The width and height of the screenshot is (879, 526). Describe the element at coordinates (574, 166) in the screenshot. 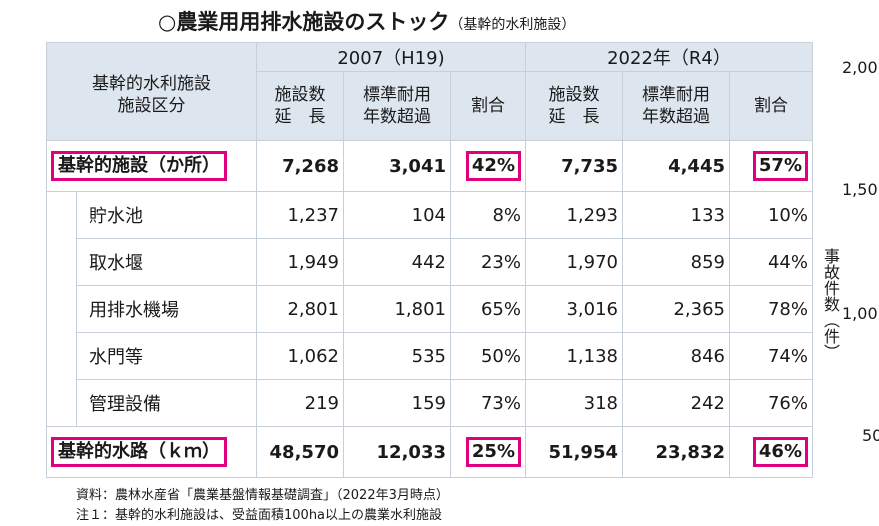

I see `count-2022: 7,735` at that location.